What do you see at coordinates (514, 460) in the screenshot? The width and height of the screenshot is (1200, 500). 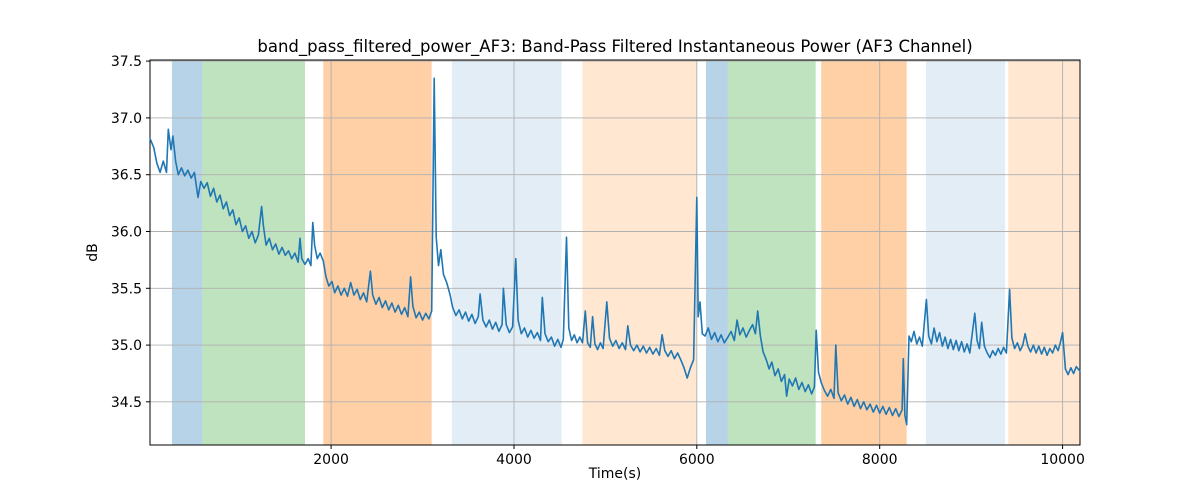 I see `x-tick-label: 4000` at bounding box center [514, 460].